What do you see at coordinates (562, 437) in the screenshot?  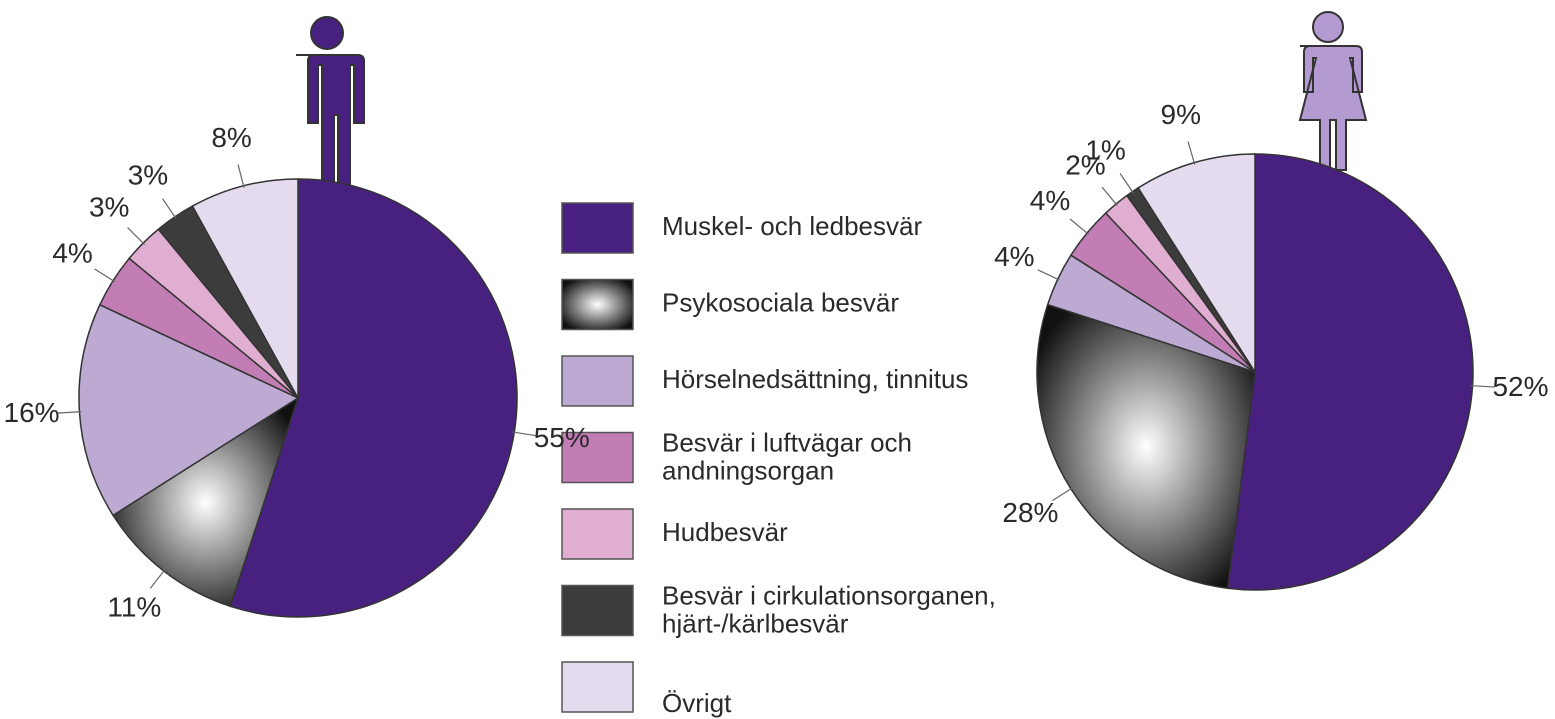 I see `value-label: 55%` at bounding box center [562, 437].